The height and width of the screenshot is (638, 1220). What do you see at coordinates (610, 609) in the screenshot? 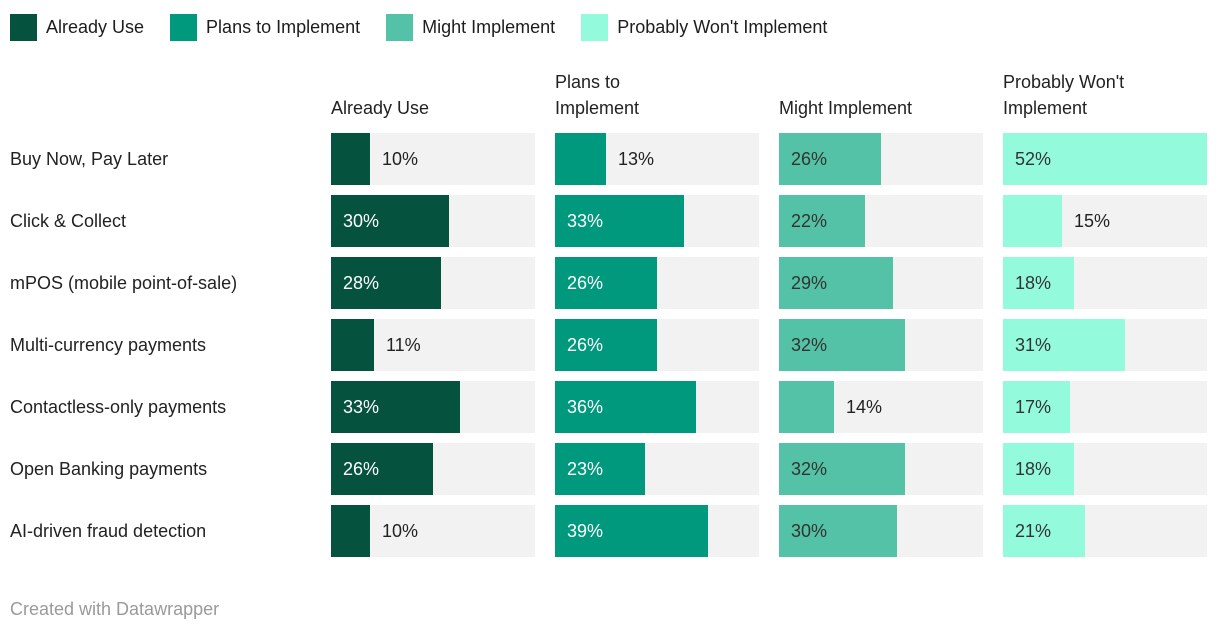
I see `chart-footer: Created with Datawrapper` at bounding box center [610, 609].